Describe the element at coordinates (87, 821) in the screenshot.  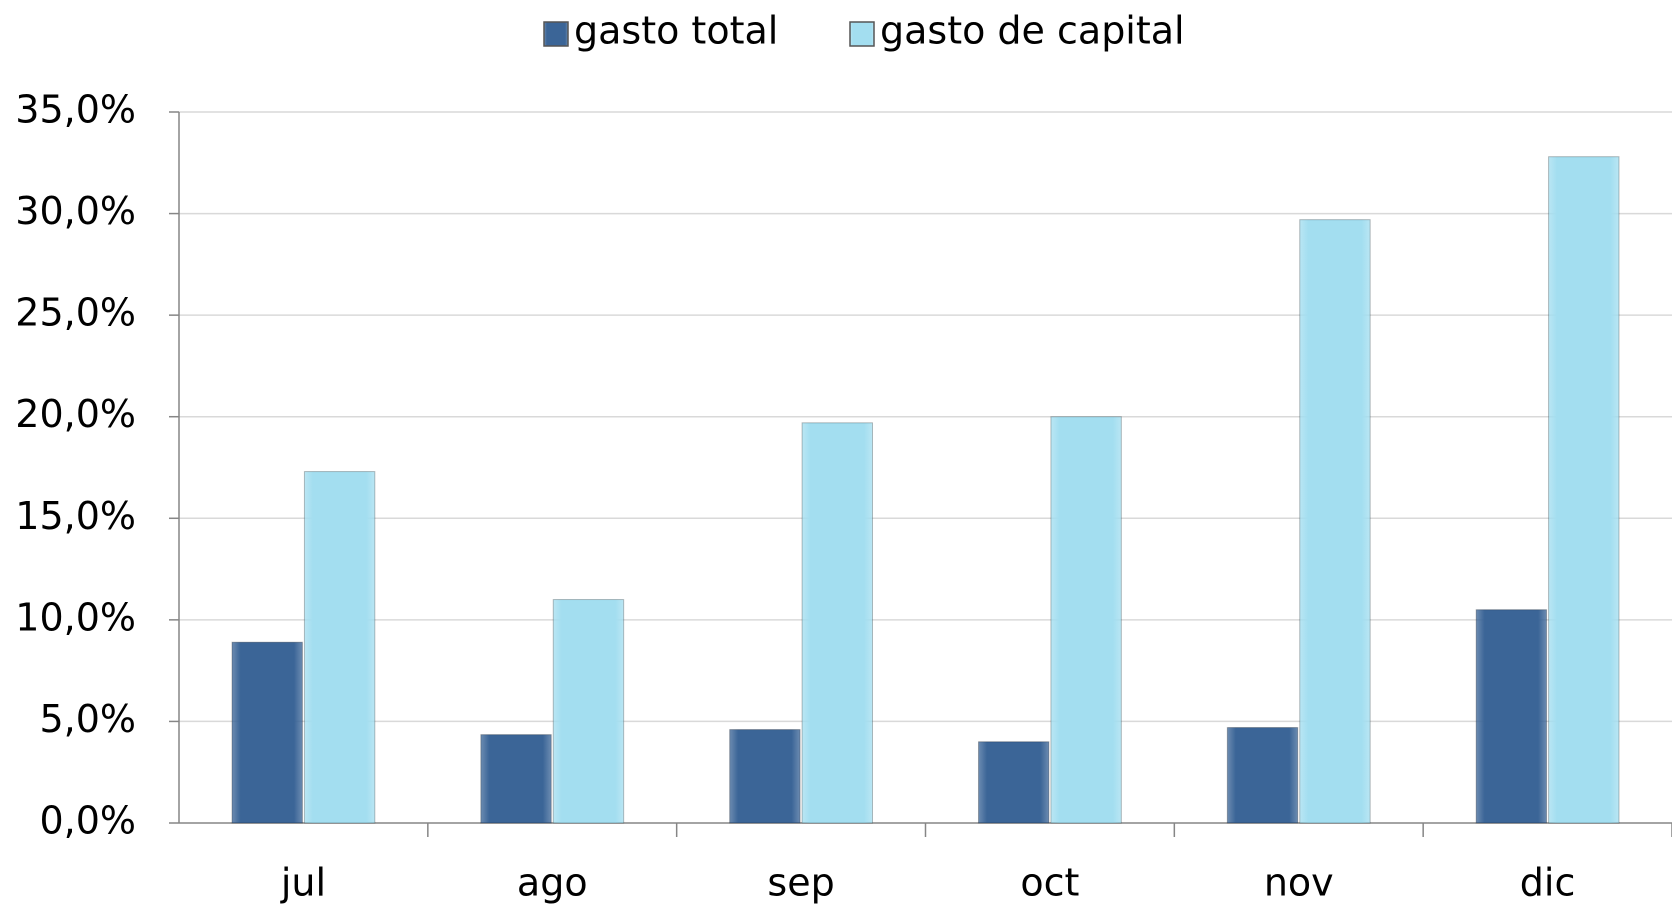
I see `y-tick-label: 0,0%` at that location.